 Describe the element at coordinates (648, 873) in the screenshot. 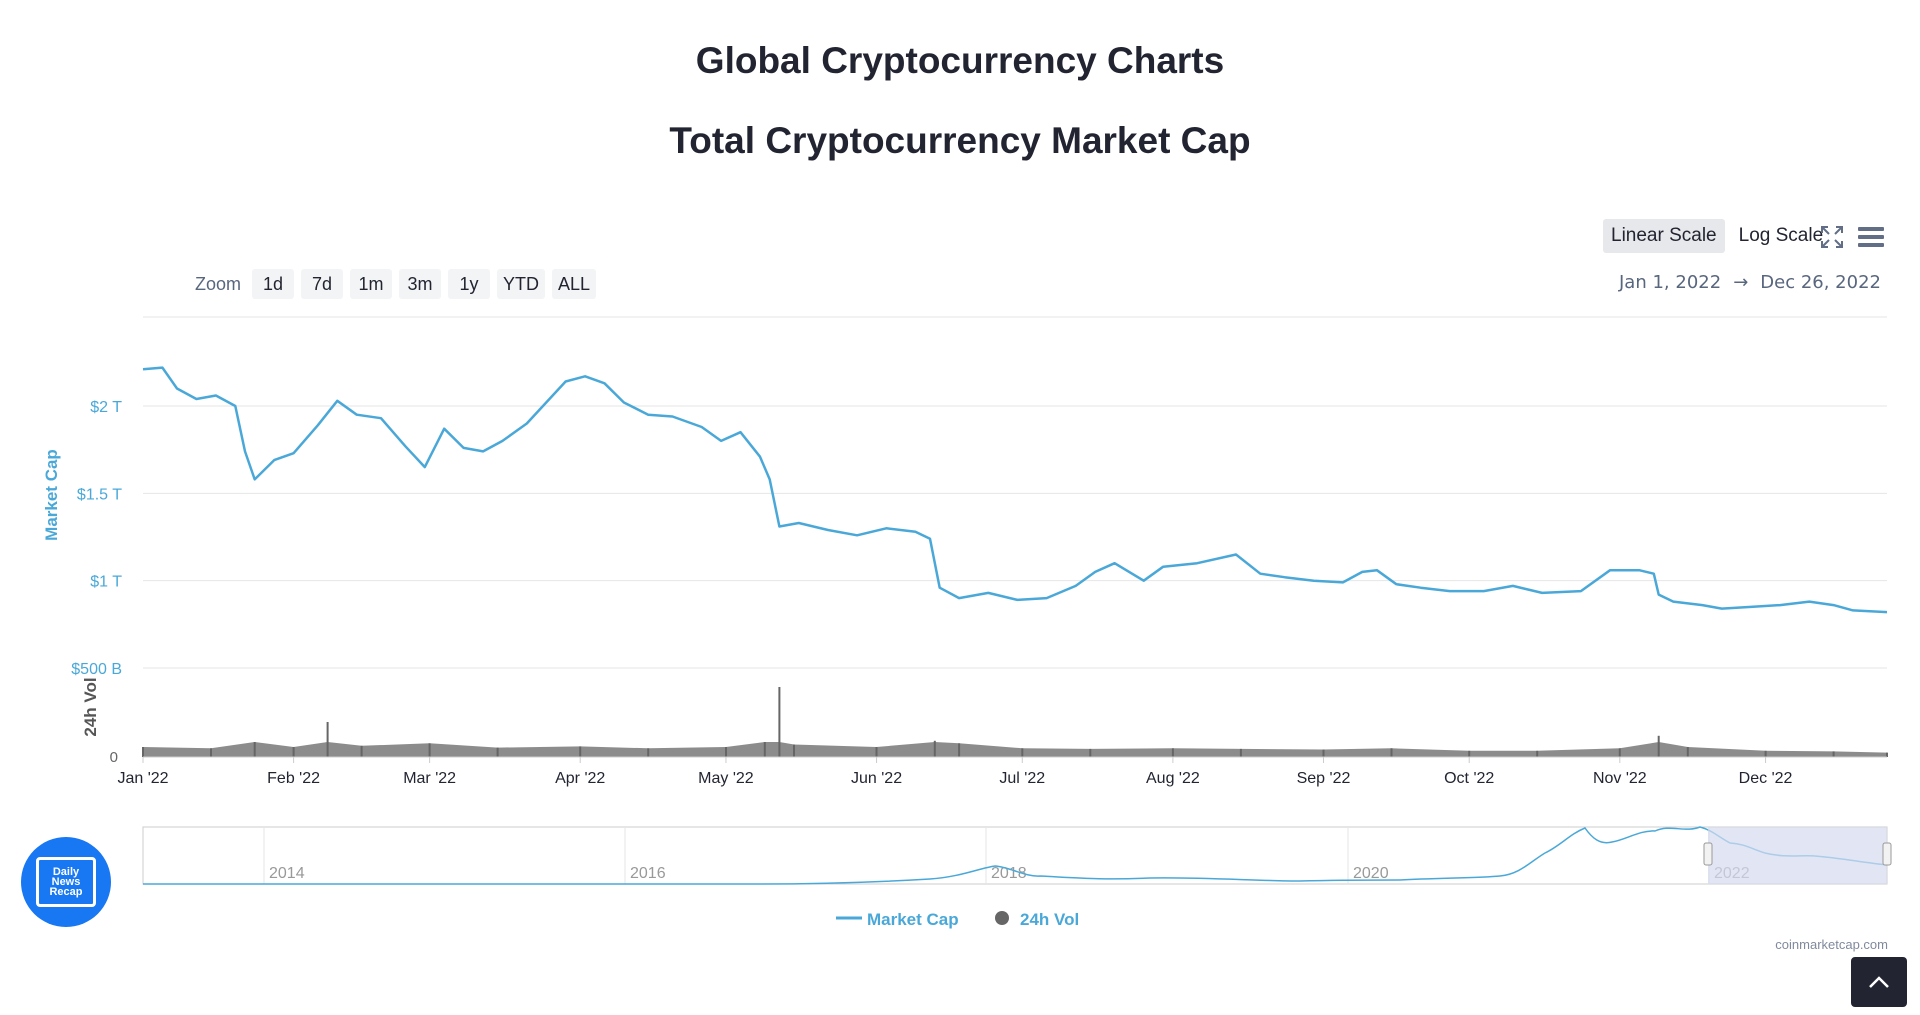

I see `navigator-tick-label: 2016` at that location.